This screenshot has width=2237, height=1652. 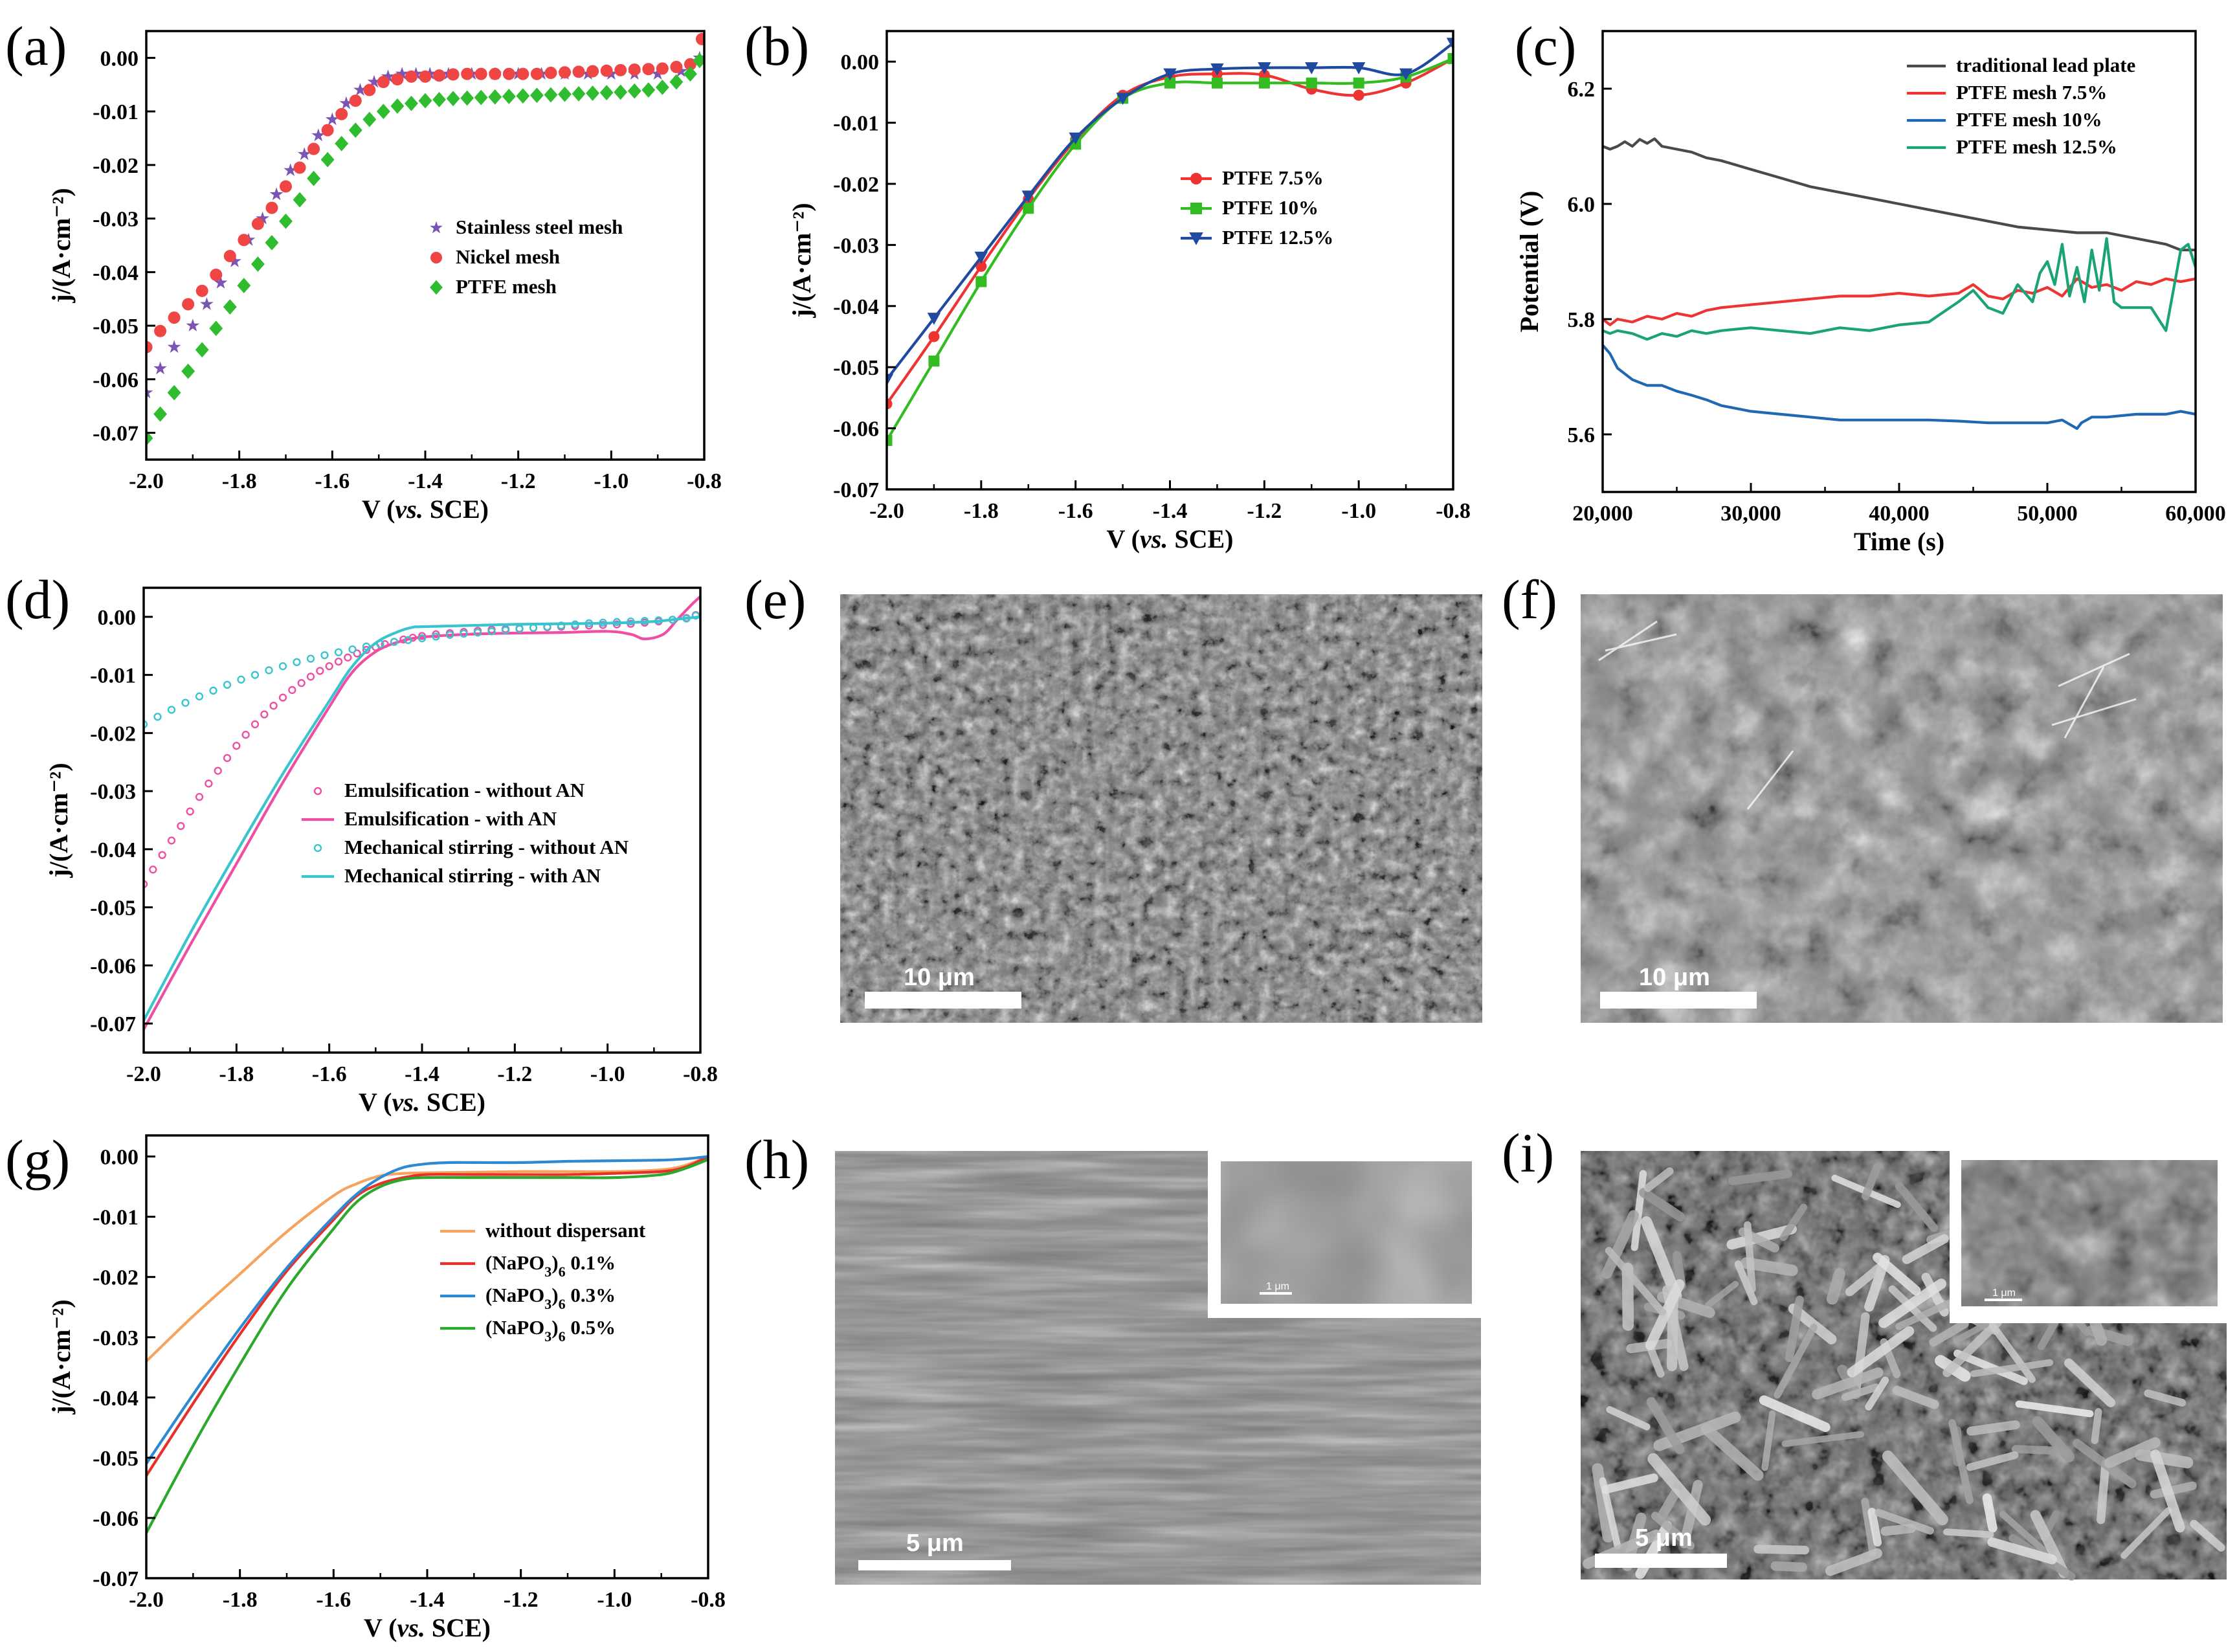 I want to click on panel-label-a: (a), so click(x=36, y=46).